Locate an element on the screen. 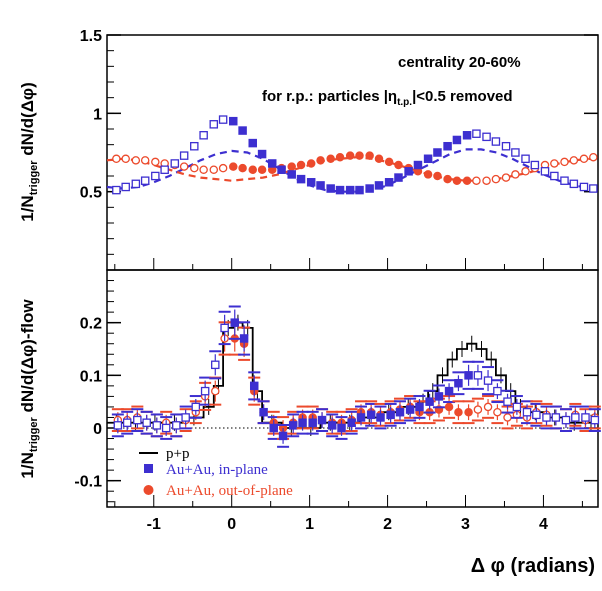 The width and height of the screenshot is (602, 591). bottom-y-axis-label: 1/Ntrigger dN/d(Δφ)-flow is located at coordinates (29, 389).